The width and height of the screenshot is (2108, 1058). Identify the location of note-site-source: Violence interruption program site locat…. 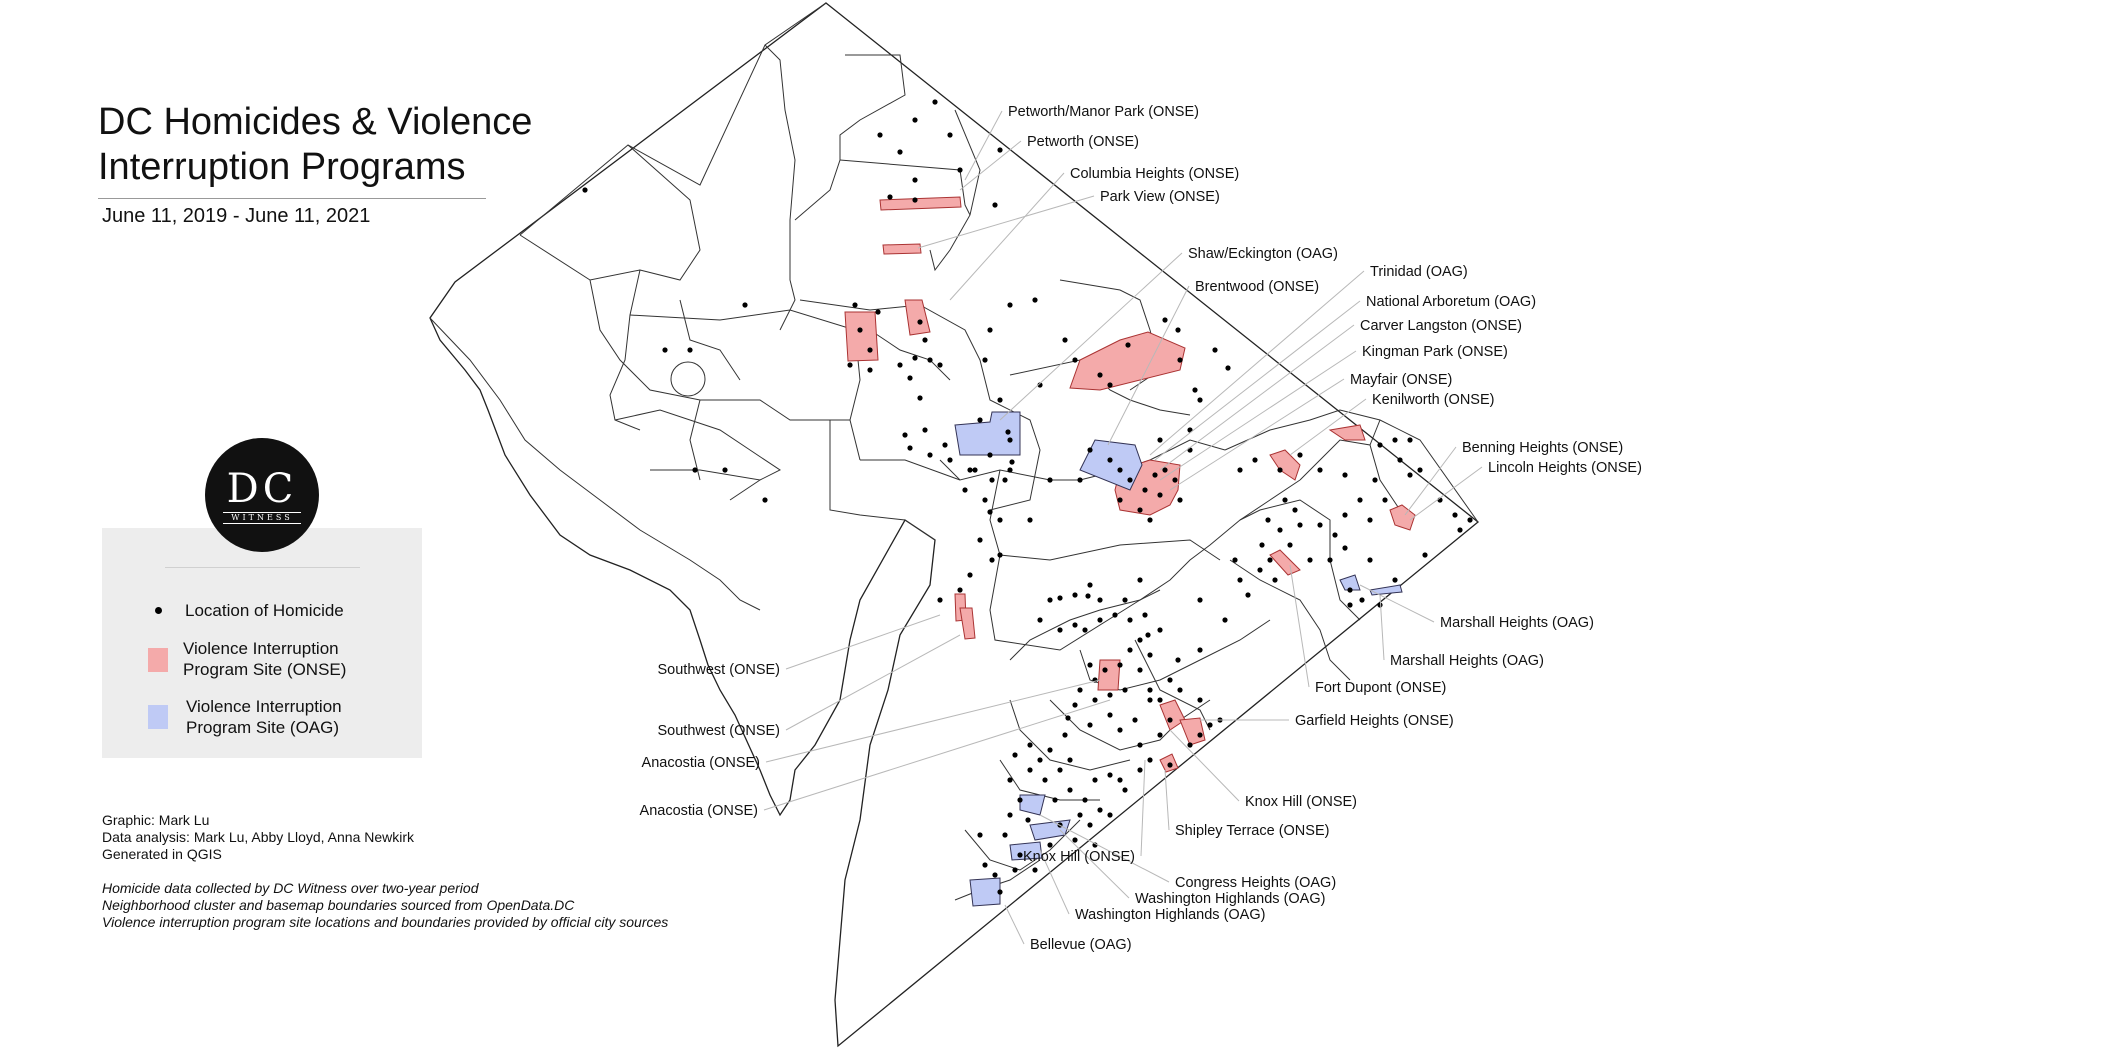
(385, 922).